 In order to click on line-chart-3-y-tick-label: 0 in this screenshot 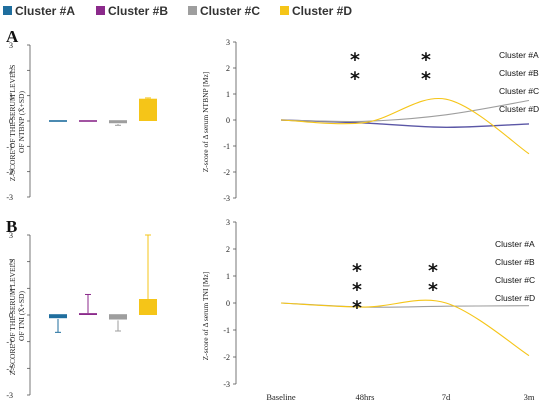, I will do `click(228, 303)`.